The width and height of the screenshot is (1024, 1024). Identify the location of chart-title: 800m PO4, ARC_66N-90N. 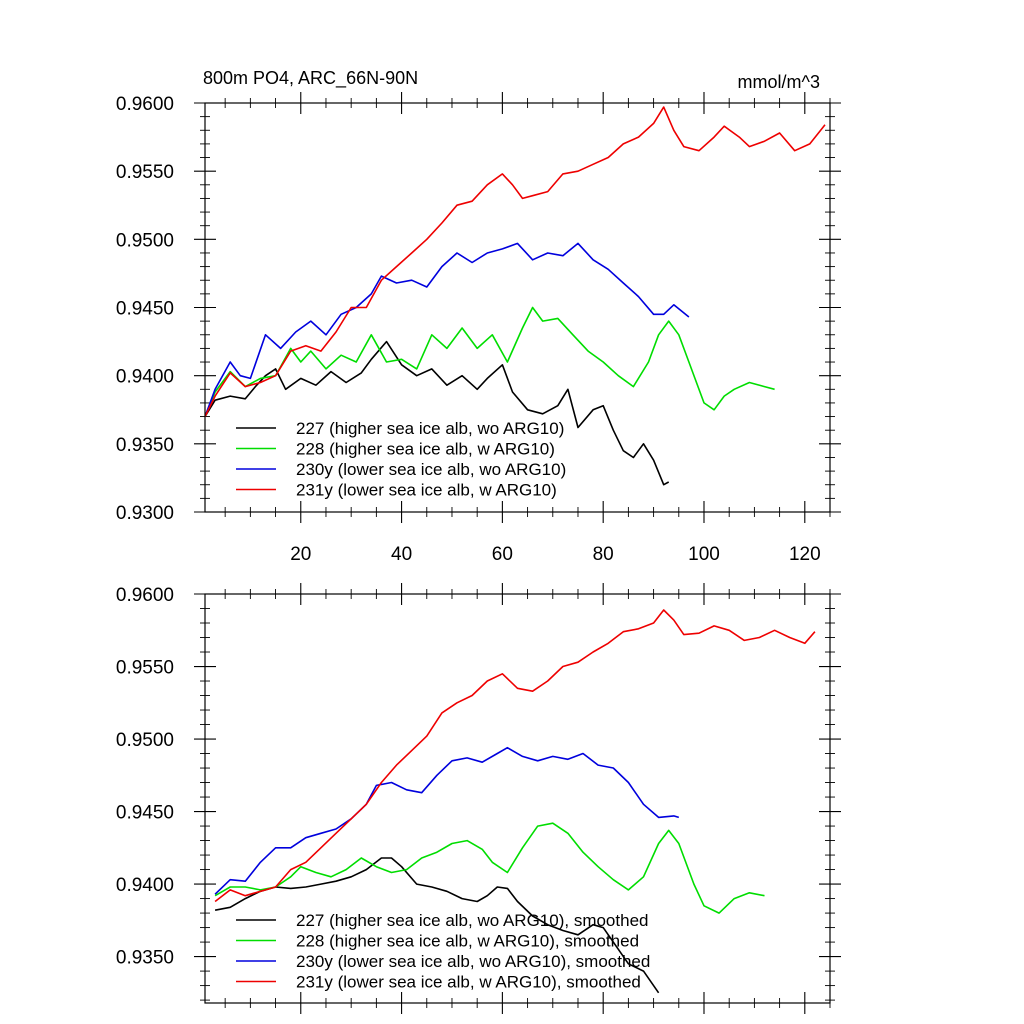
(310, 78).